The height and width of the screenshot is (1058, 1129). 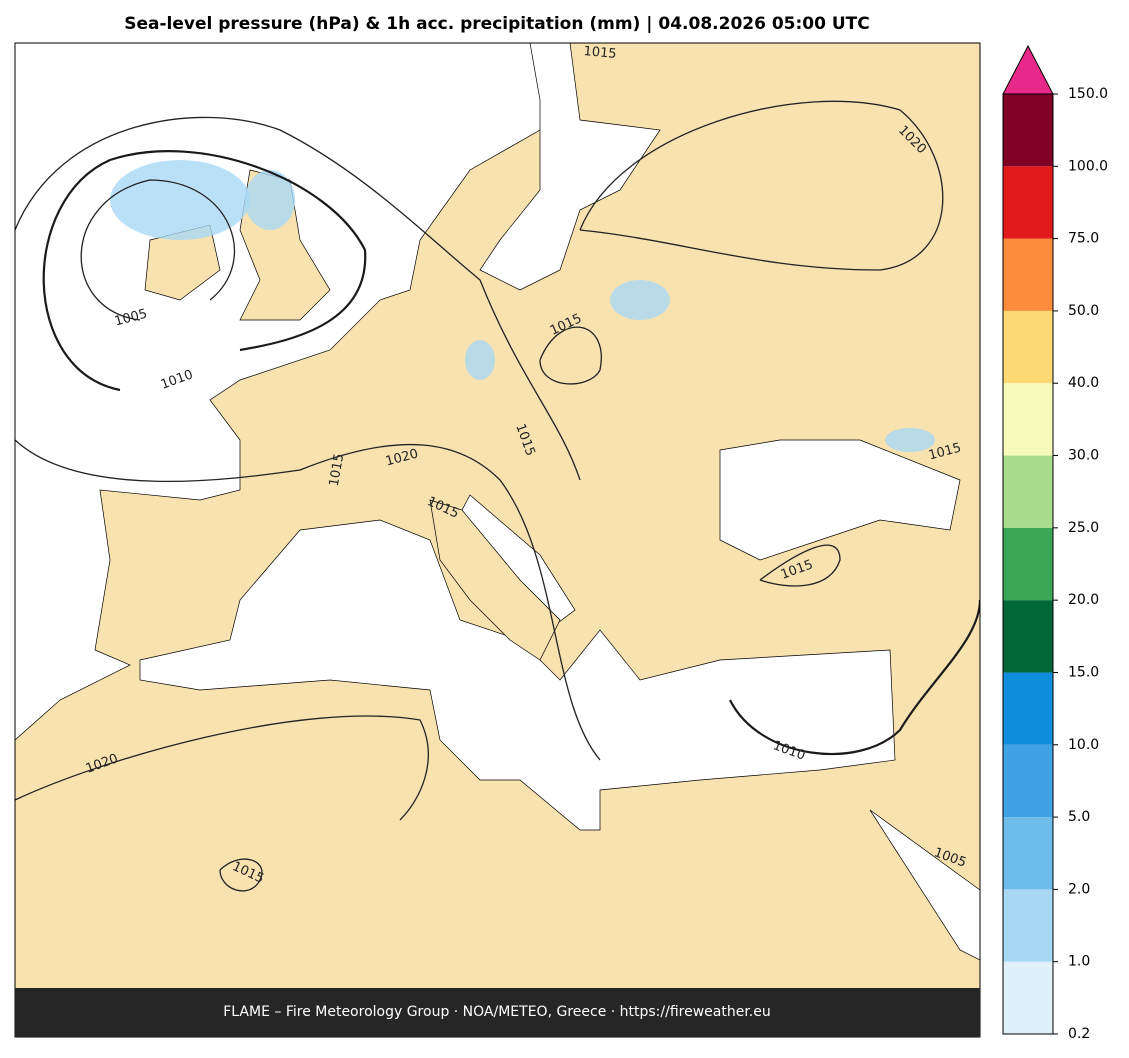 What do you see at coordinates (1083, 745) in the screenshot?
I see `colorbar-label: 10.0` at bounding box center [1083, 745].